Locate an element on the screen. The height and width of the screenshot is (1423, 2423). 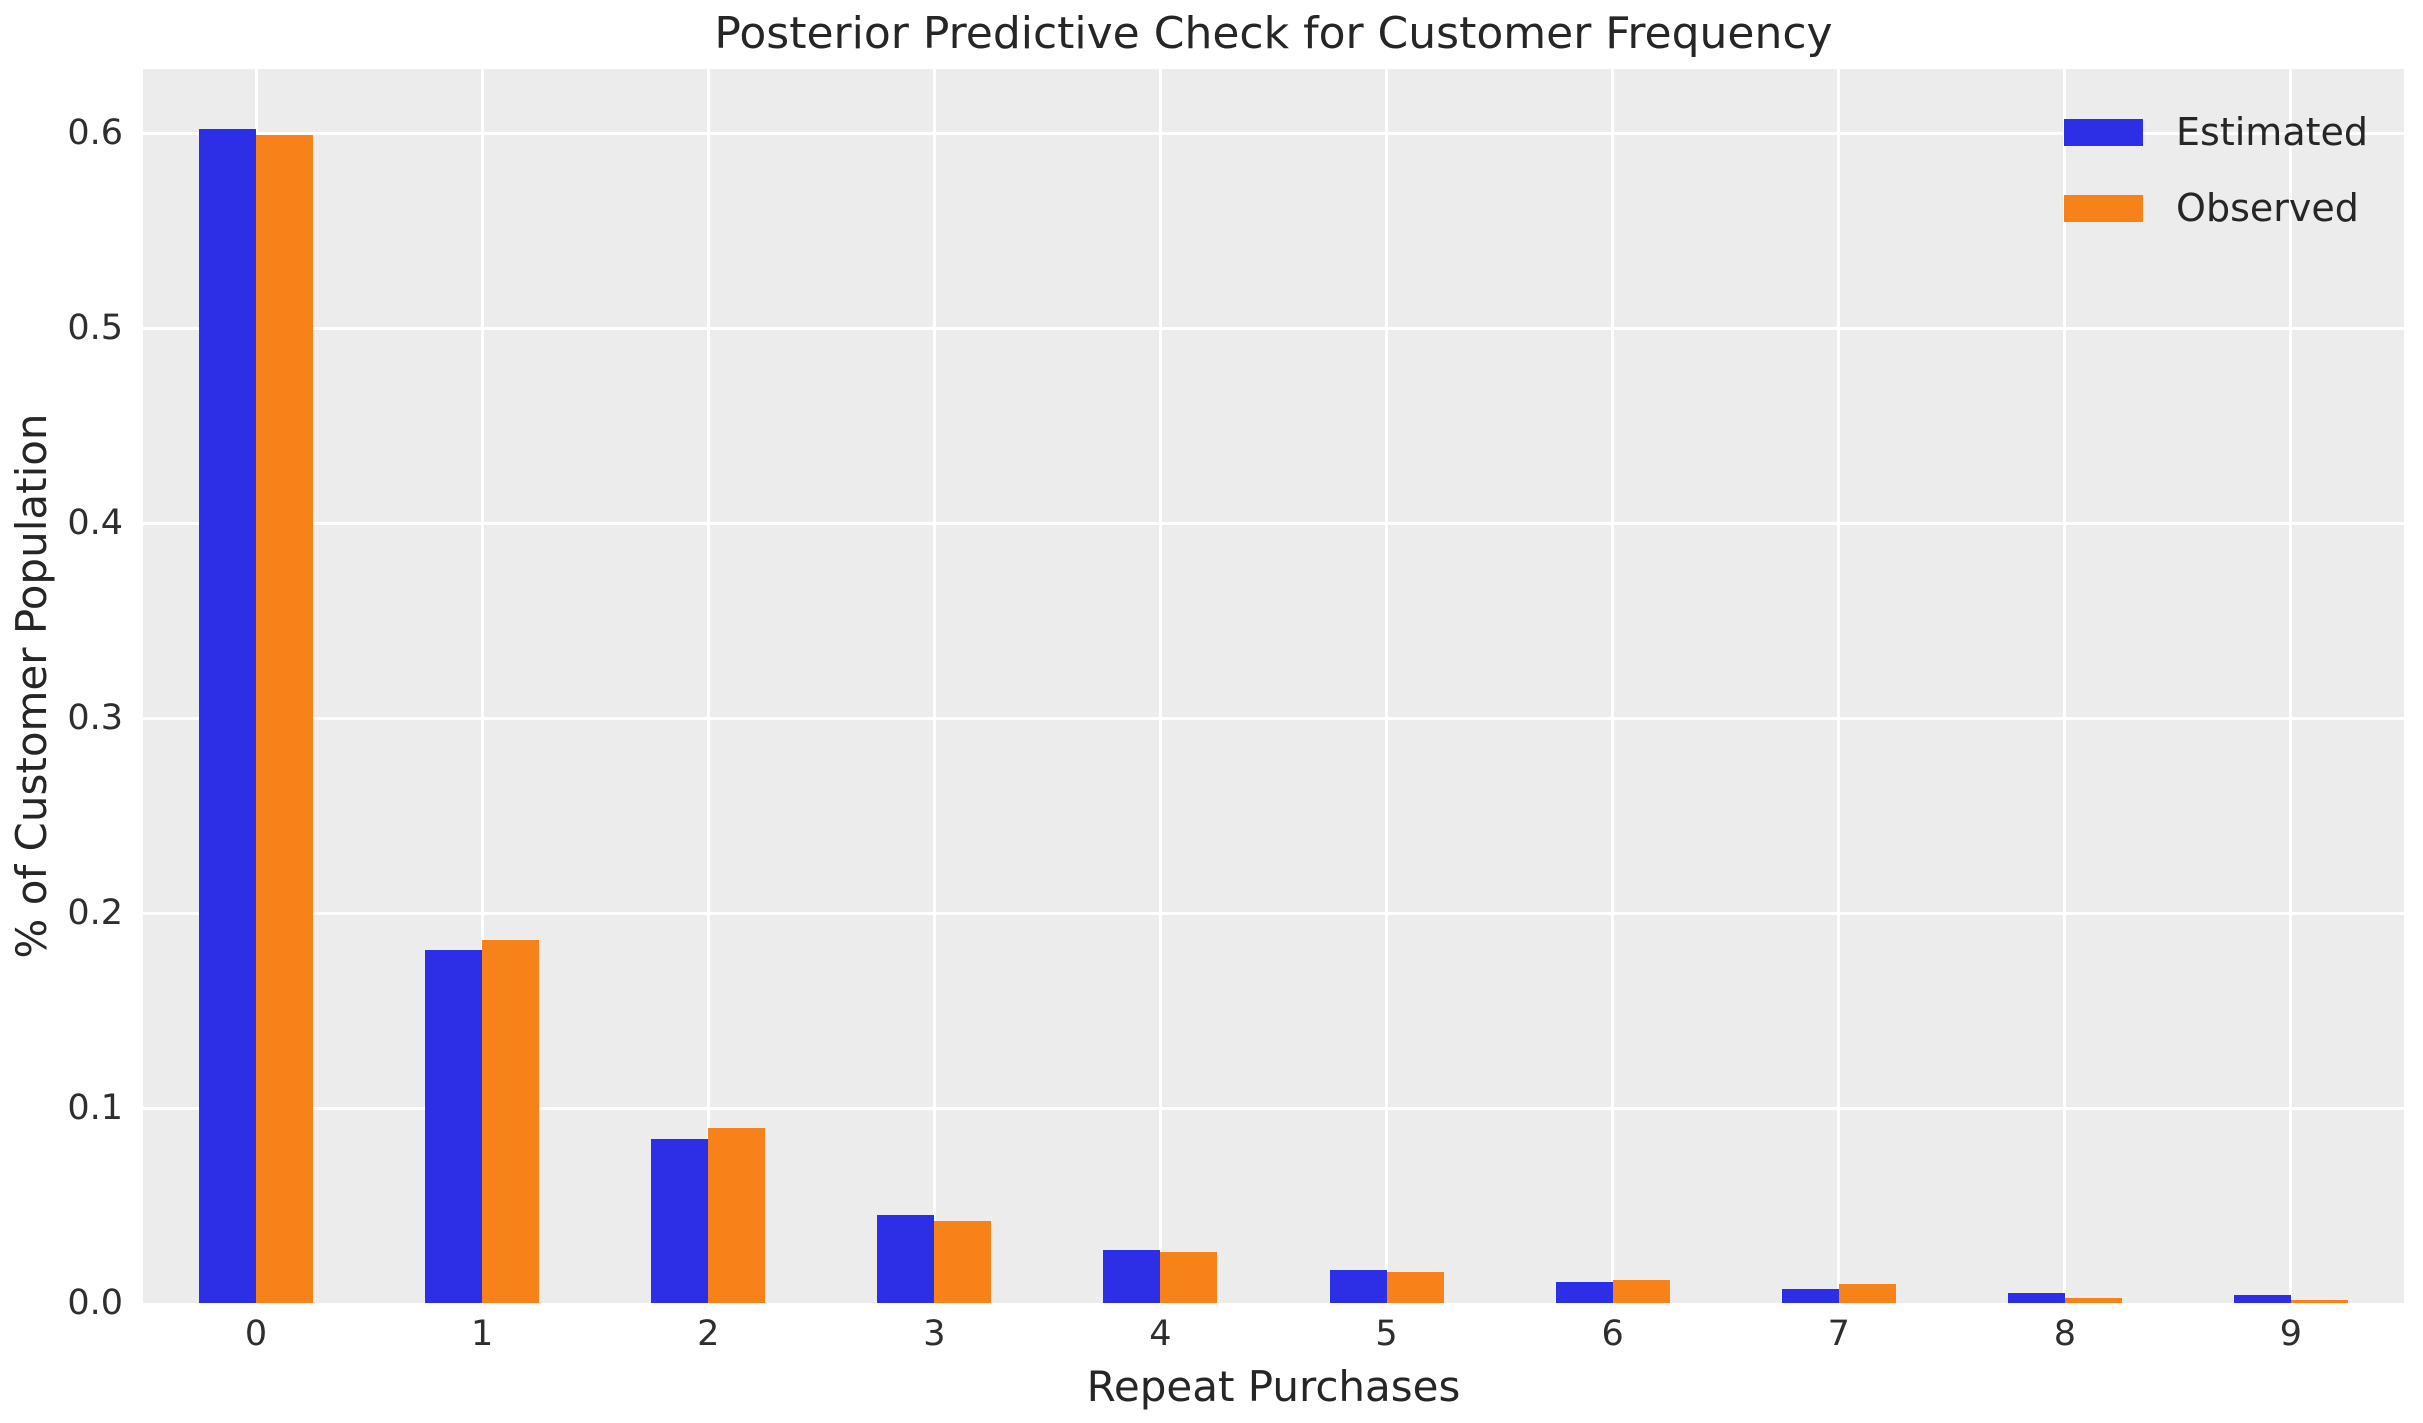
y-axis-label: % of Customer Population is located at coordinates (31, 686).